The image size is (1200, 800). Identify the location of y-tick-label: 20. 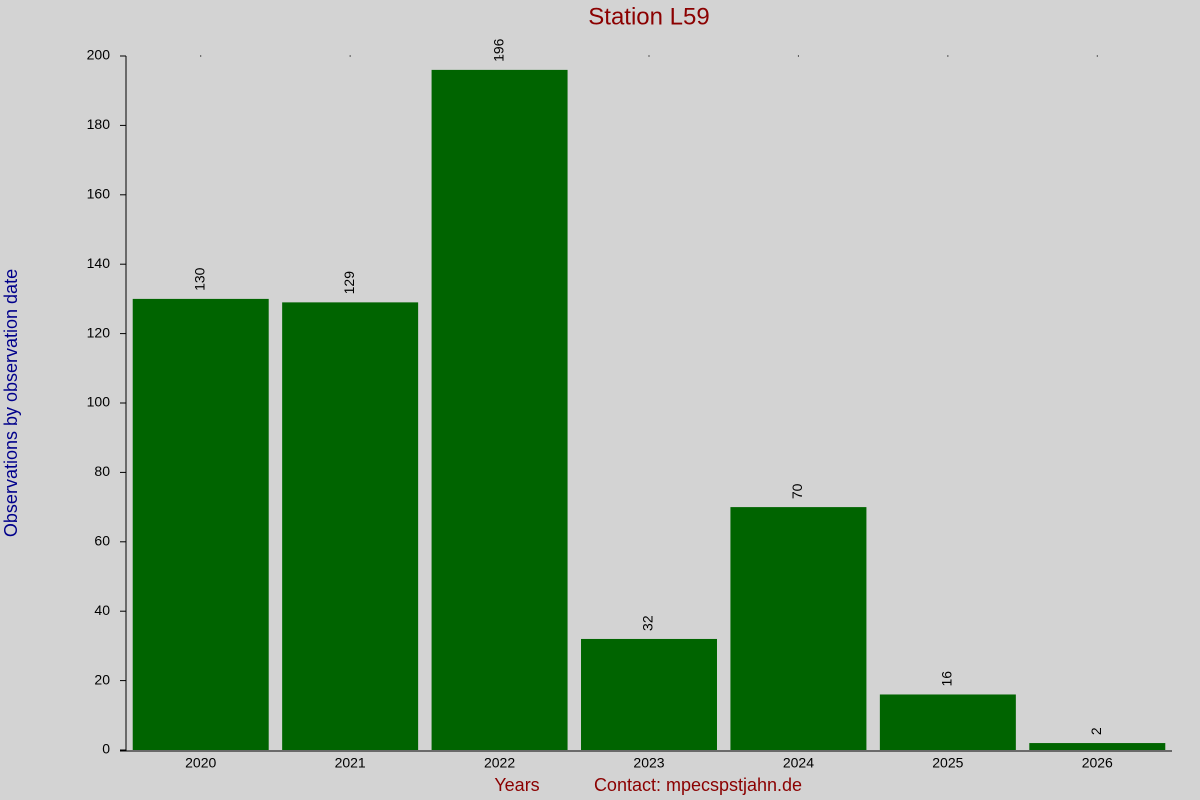
(102, 679).